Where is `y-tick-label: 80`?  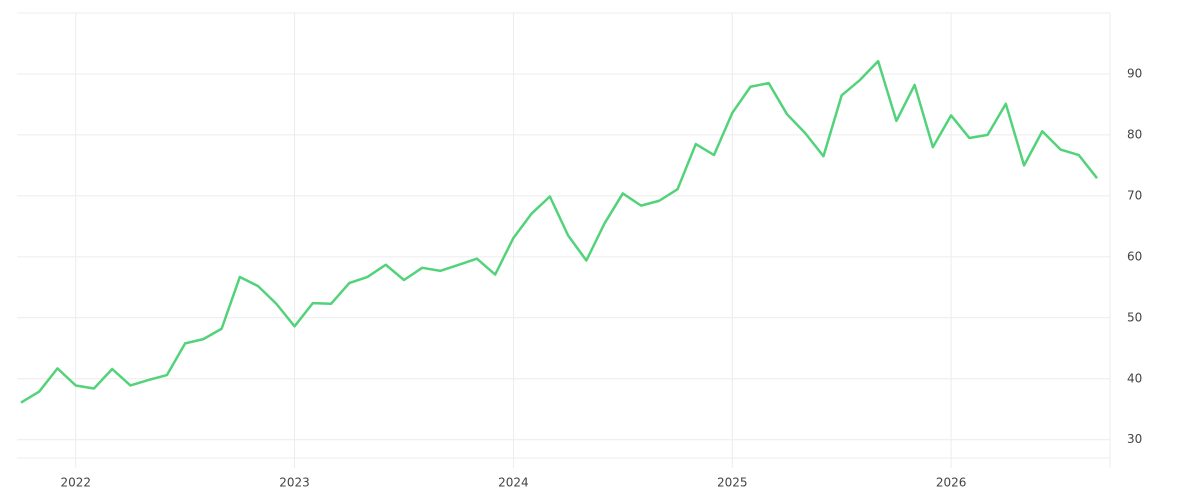
y-tick-label: 80 is located at coordinates (1134, 134).